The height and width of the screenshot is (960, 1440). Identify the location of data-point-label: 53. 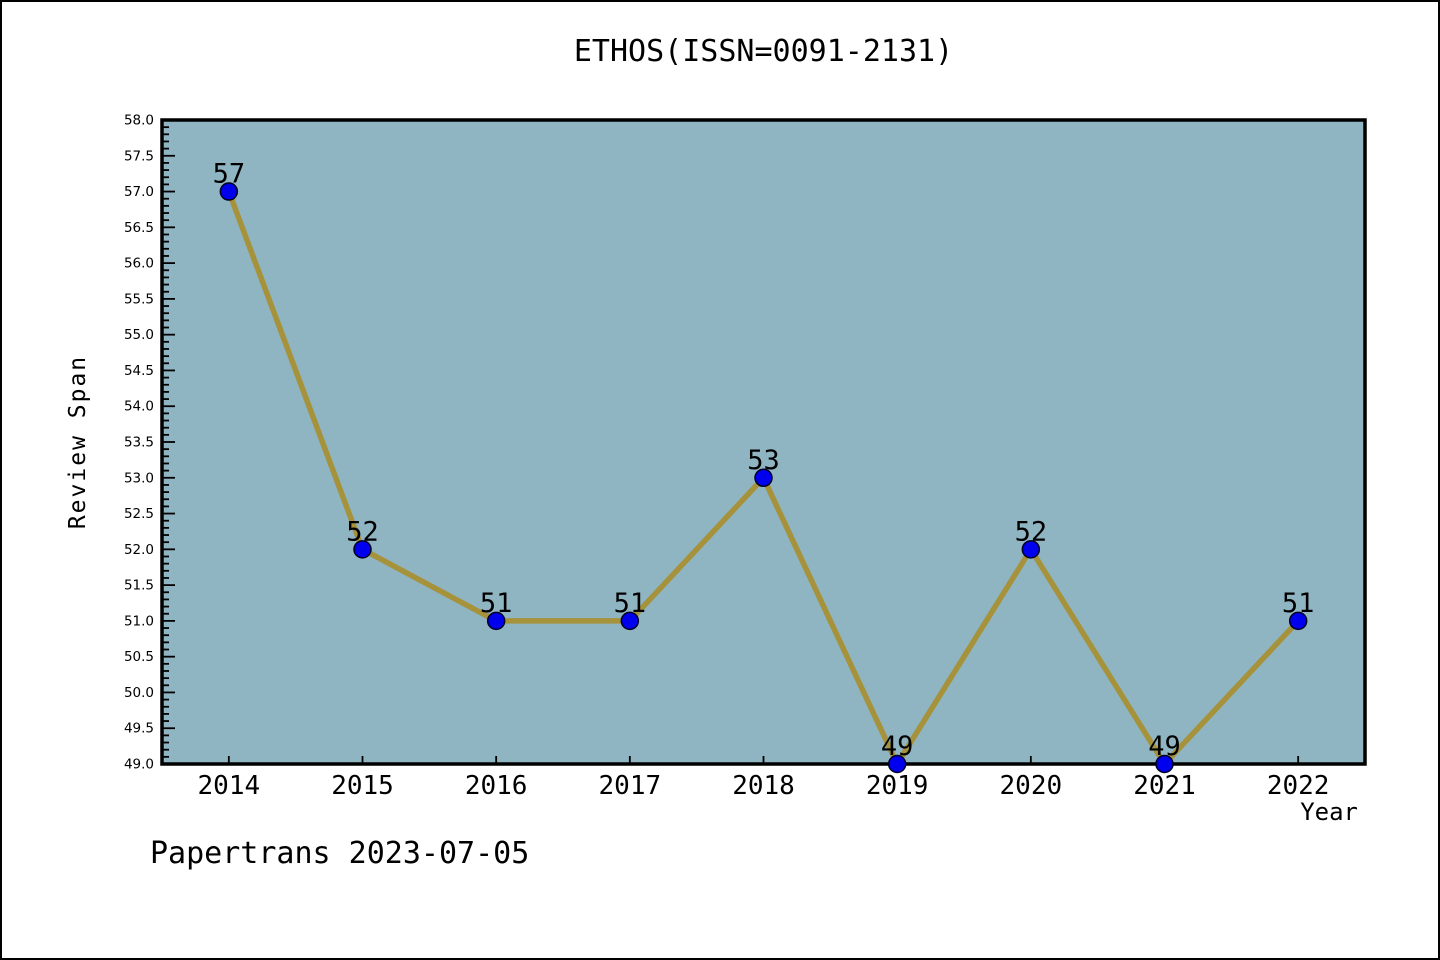
(763, 460).